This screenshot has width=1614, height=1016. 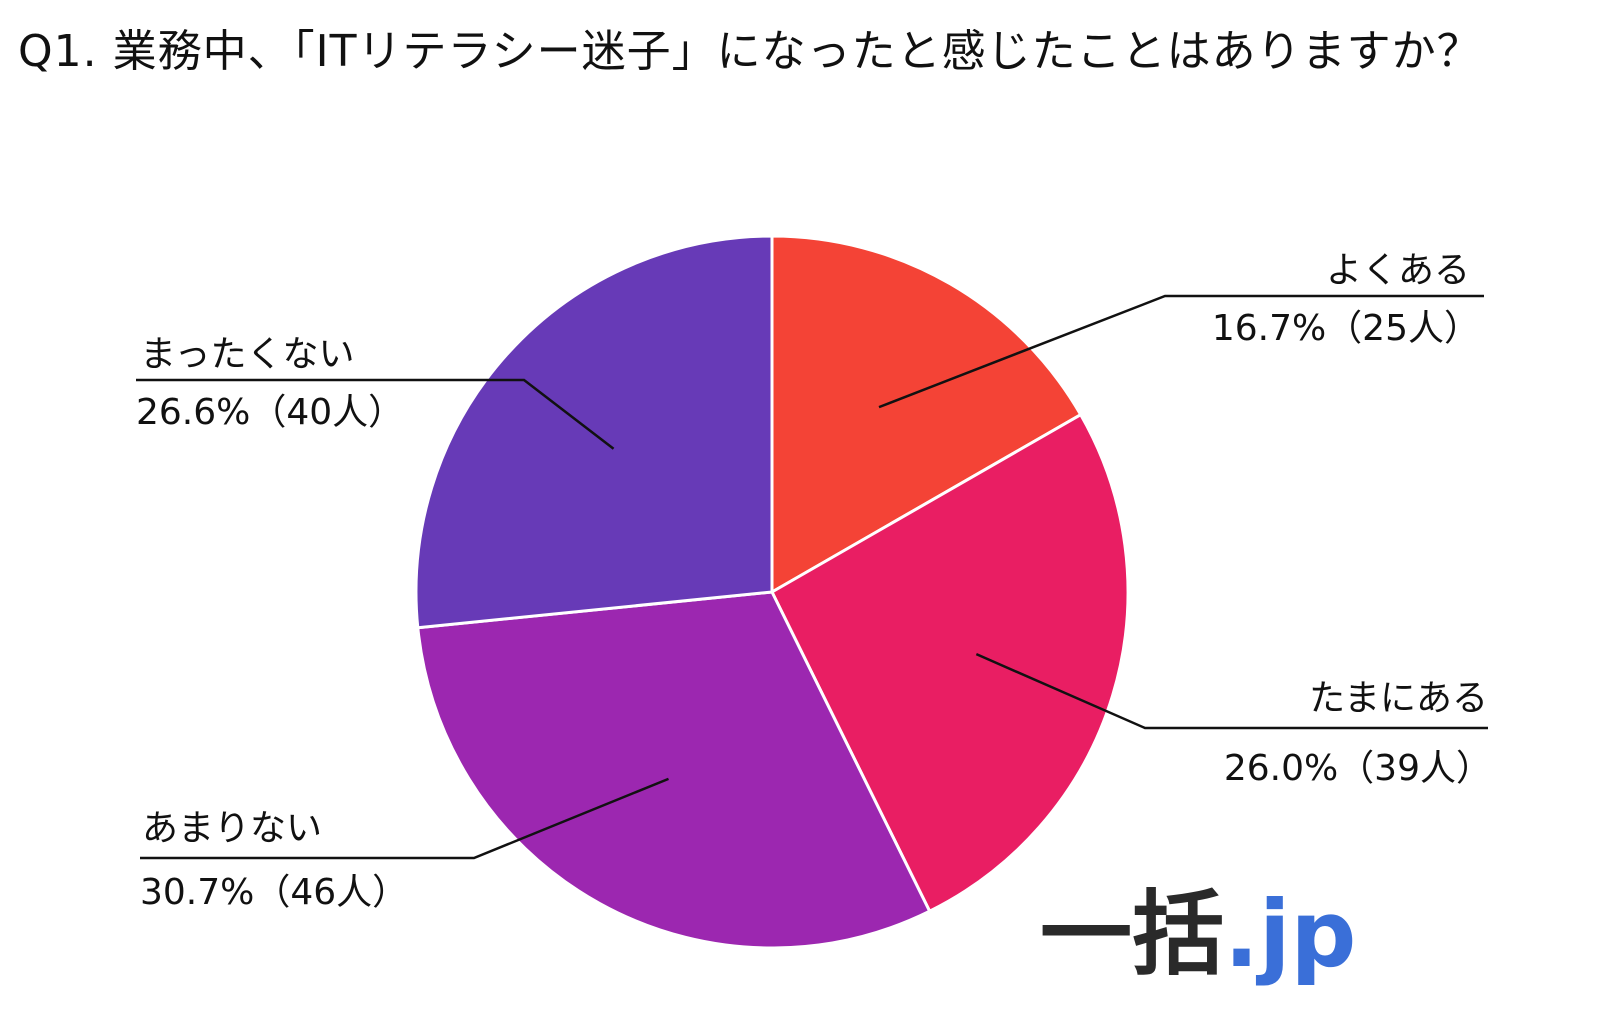 What do you see at coordinates (404, 818) in the screenshot?
I see `leader-line-amarinai` at bounding box center [404, 818].